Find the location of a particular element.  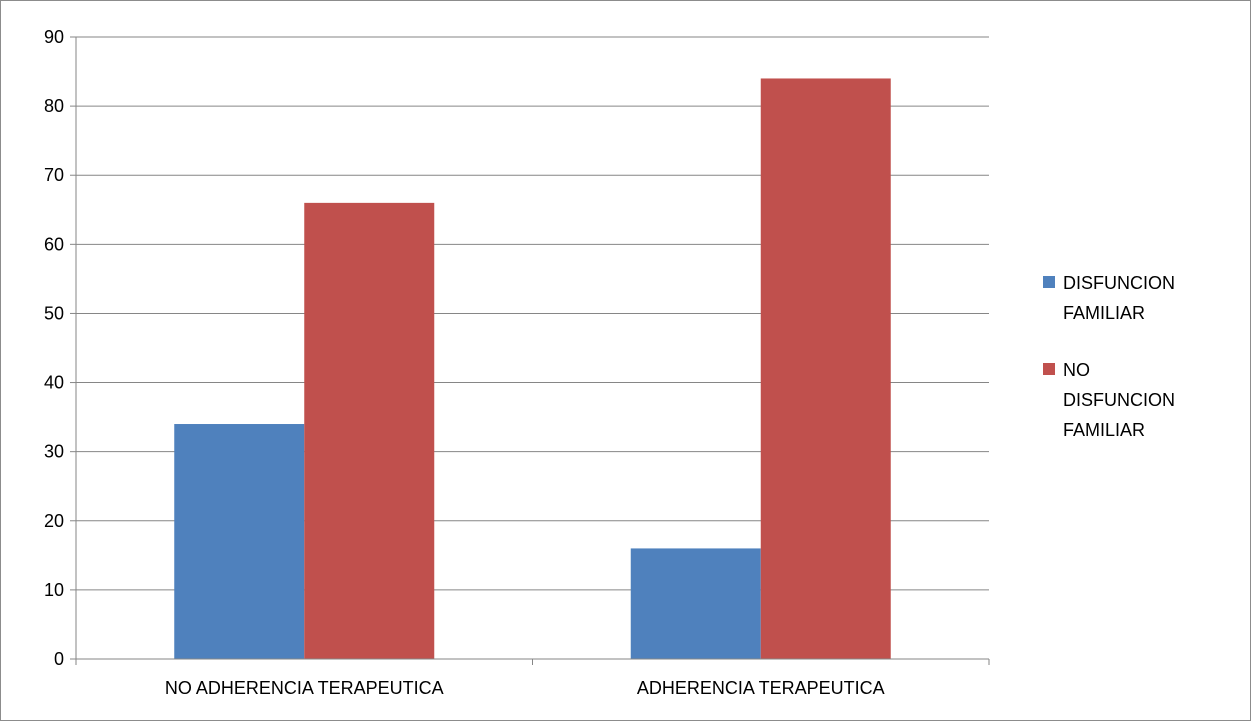

y-tick-label: 80 is located at coordinates (54, 106).